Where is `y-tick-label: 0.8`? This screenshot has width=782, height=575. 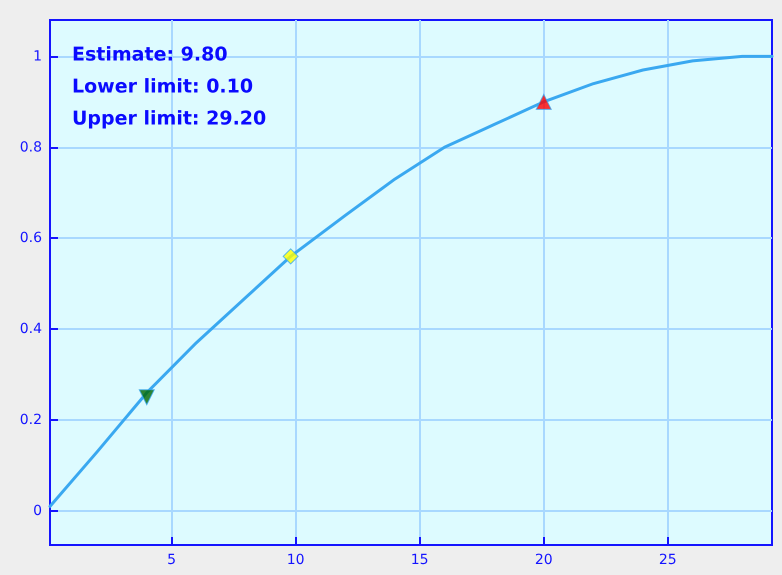 y-tick-label: 0.8 is located at coordinates (31, 147).